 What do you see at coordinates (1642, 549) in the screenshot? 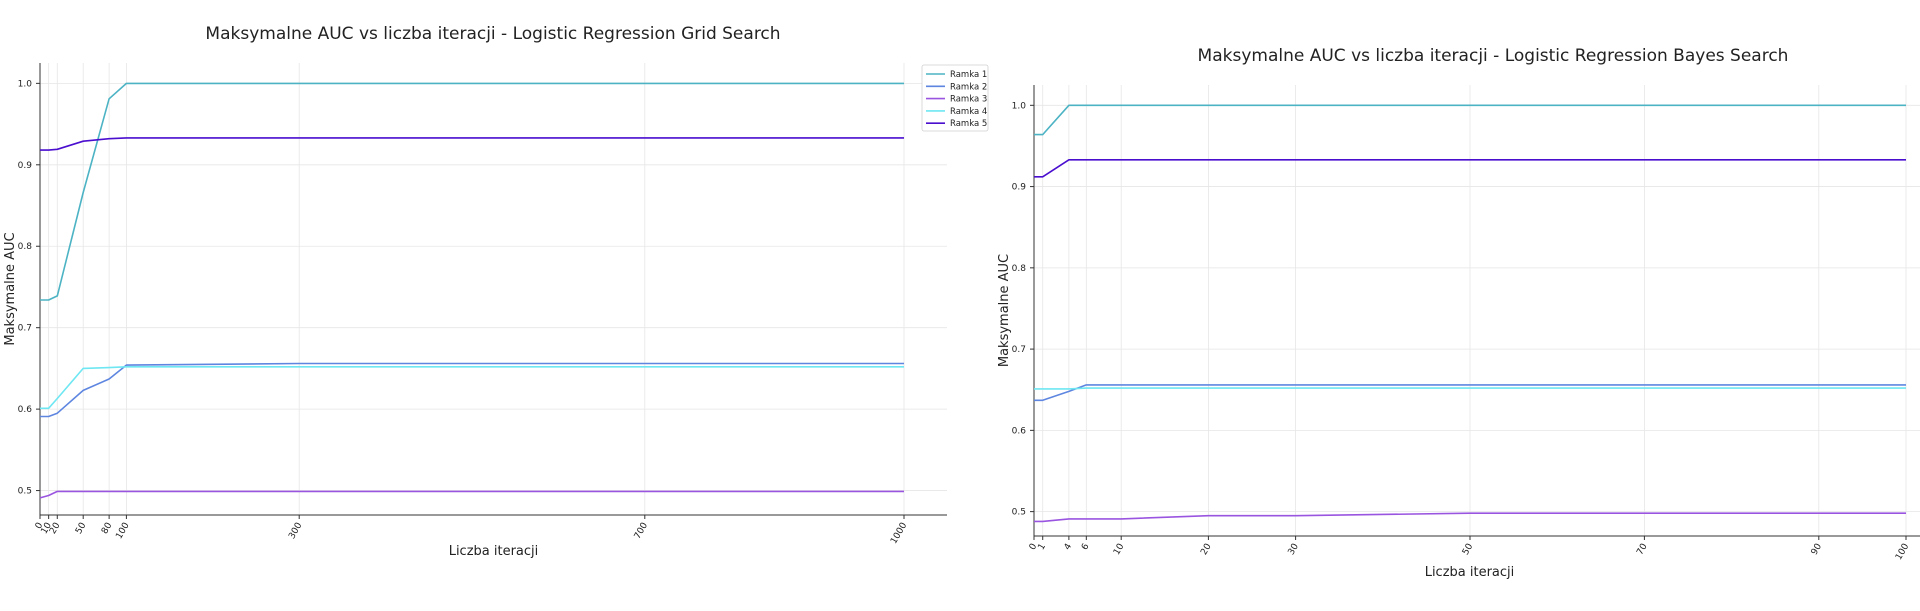
I see `x-tick-label: 70` at bounding box center [1642, 549].